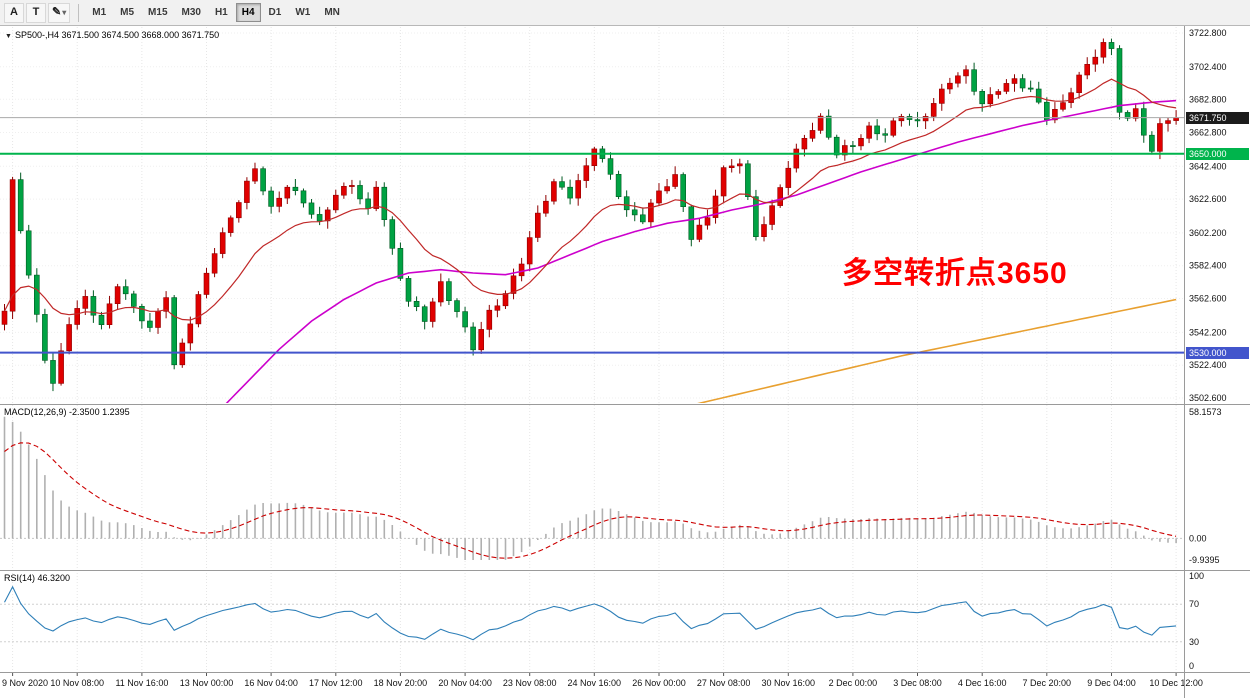  Describe the element at coordinates (221, 12) in the screenshot. I see `timeframe-h1-button: H1` at that location.